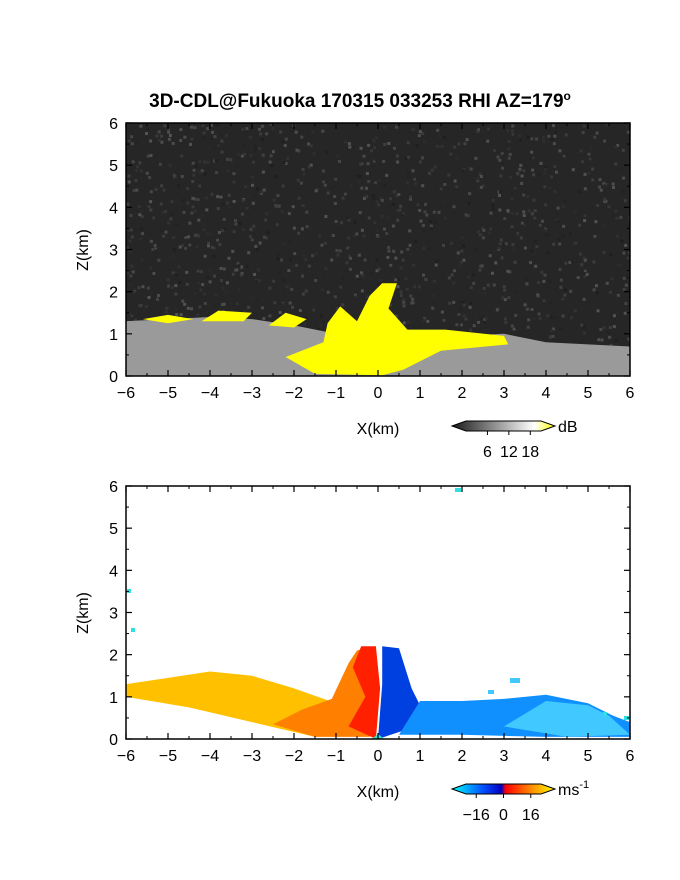  What do you see at coordinates (515, 680) in the screenshot?
I see `speckle` at bounding box center [515, 680].